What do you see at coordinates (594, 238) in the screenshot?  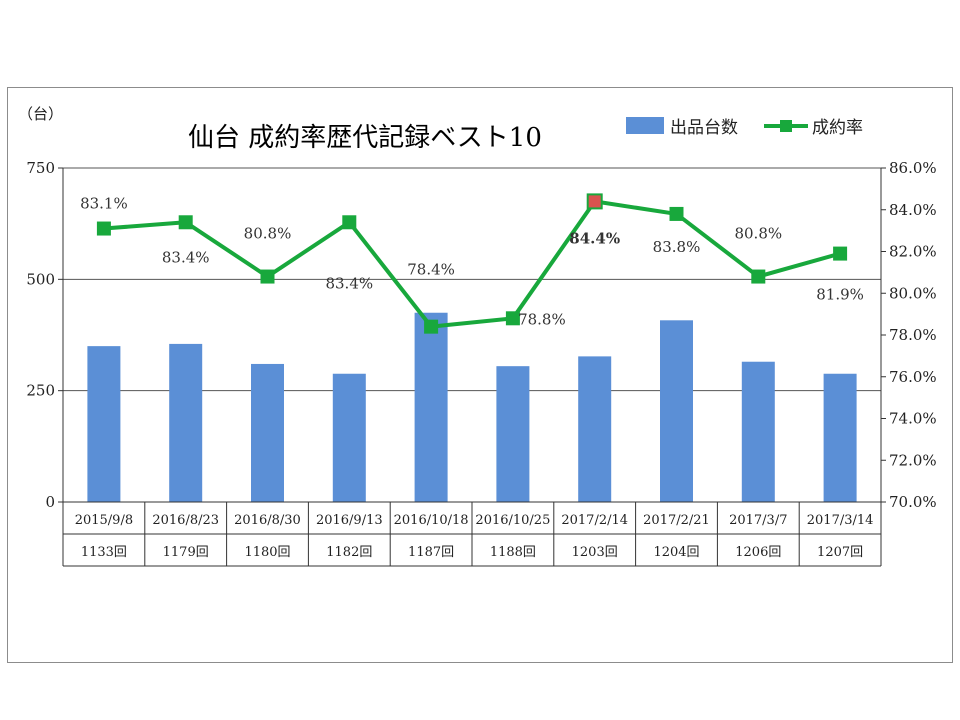 I see `rate-data-label: 84.4%` at bounding box center [594, 238].